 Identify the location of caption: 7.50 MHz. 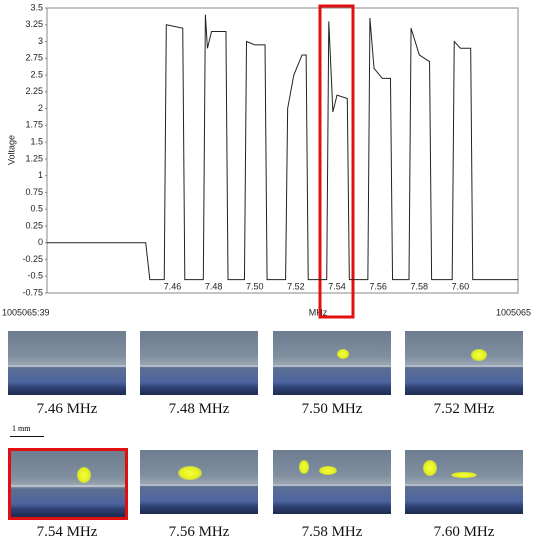
(332, 409).